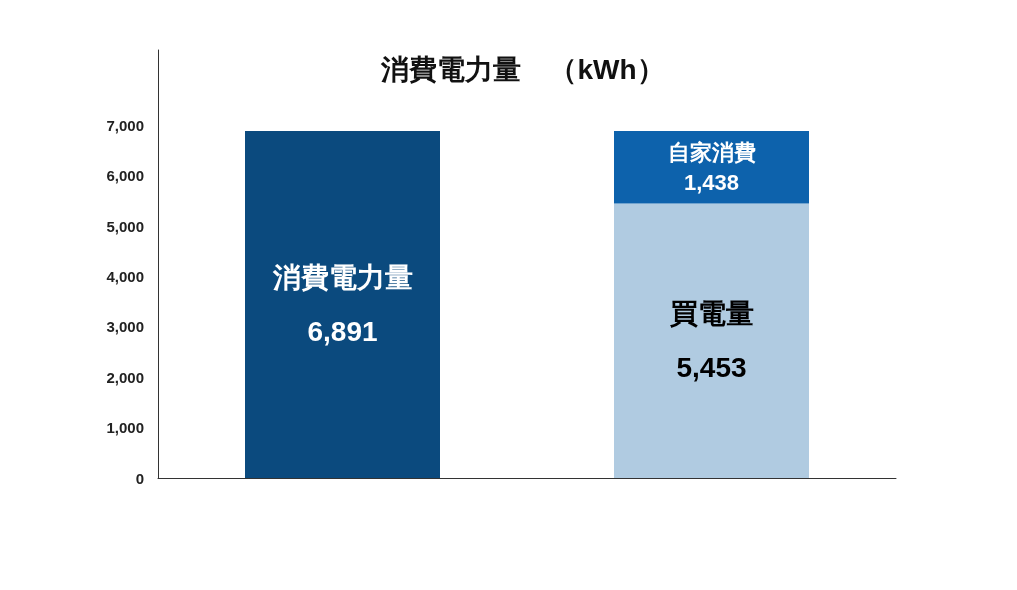 The height and width of the screenshot is (590, 1017). Describe the element at coordinates (125, 277) in the screenshot. I see `y-tick-label: 4,000` at that location.